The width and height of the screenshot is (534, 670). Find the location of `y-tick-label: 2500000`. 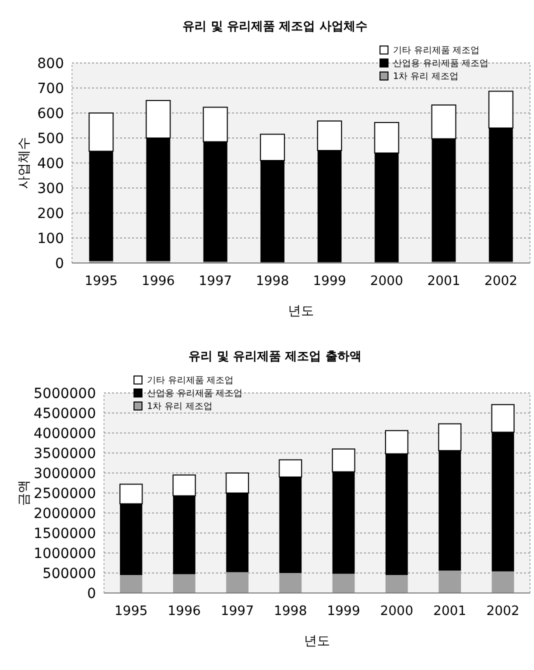

y-tick-label: 2500000 is located at coordinates (65, 494).